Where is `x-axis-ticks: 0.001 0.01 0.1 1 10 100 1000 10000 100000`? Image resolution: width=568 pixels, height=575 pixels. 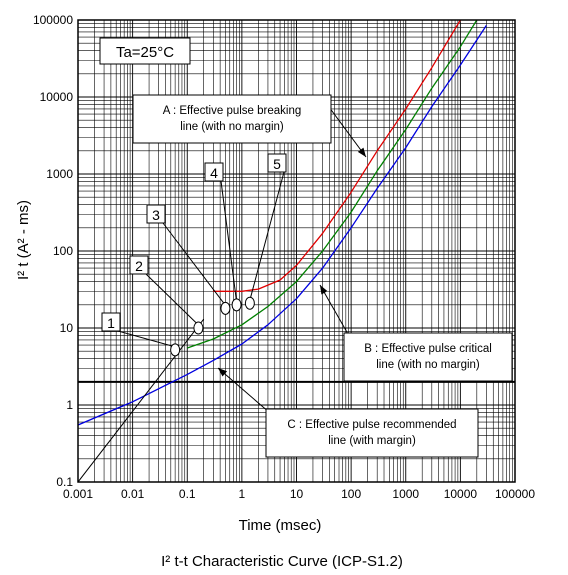
x-axis-ticks: 0.001 0.01 0.1 1 10 100 1000 10000 100000 is located at coordinates (299, 494).